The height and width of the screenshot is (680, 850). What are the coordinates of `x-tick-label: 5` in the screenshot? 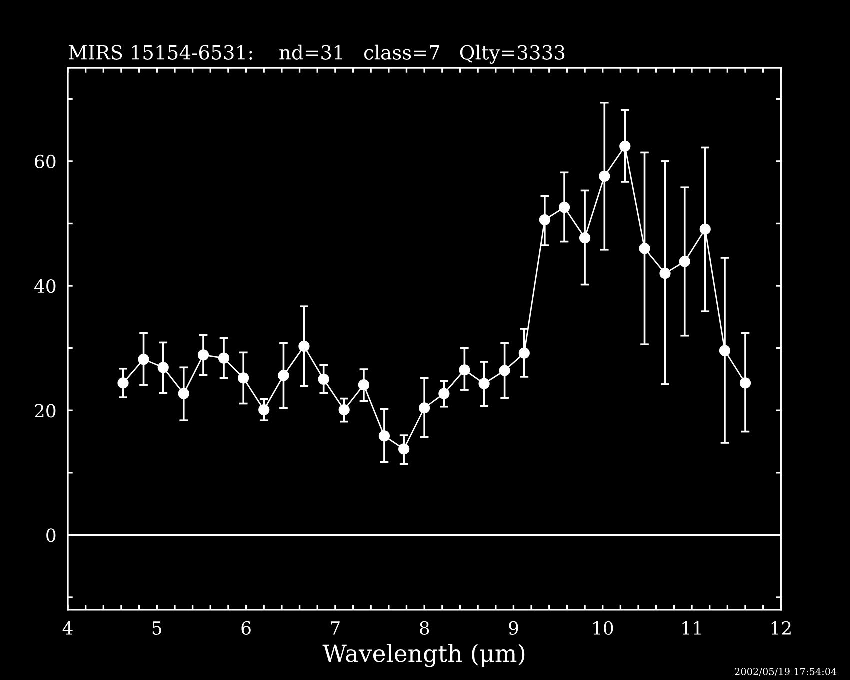 It's located at (157, 629).